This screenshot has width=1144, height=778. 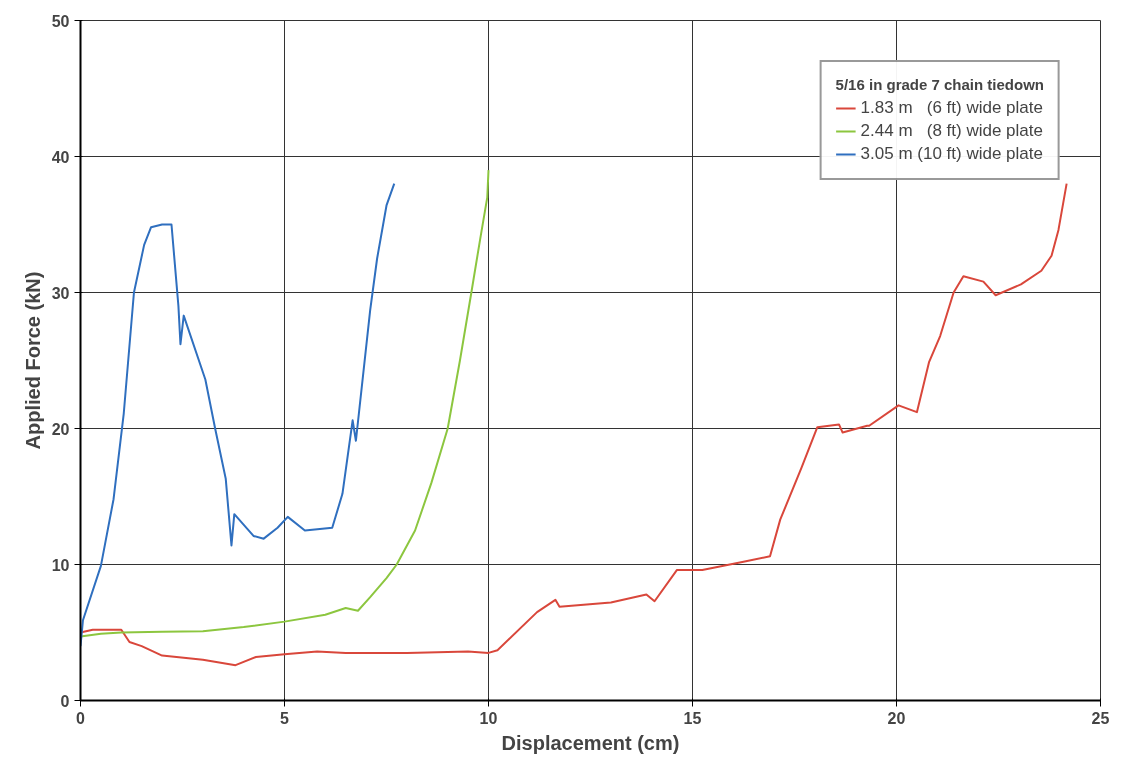 I want to click on y-tick-label: 10, so click(x=60, y=565).